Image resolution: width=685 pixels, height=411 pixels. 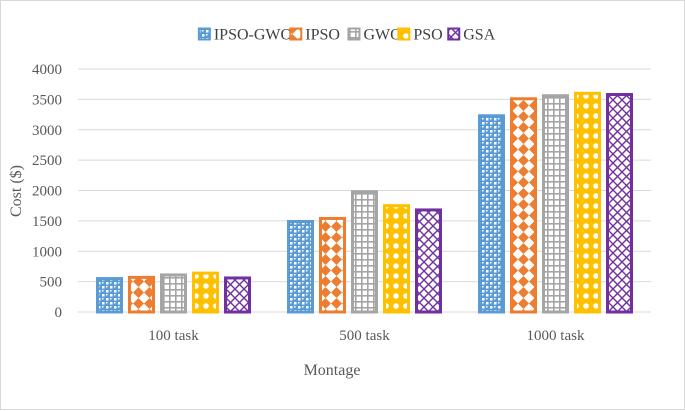 What do you see at coordinates (332, 265) in the screenshot?
I see `bar-ipso-500-task` at bounding box center [332, 265].